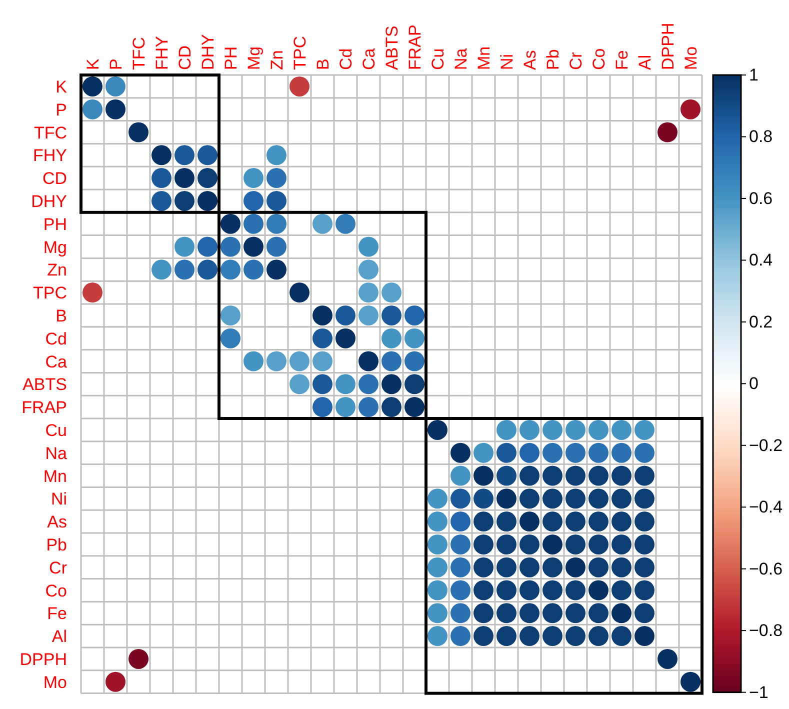  I want to click on y-tick-label: Al, so click(59, 636).